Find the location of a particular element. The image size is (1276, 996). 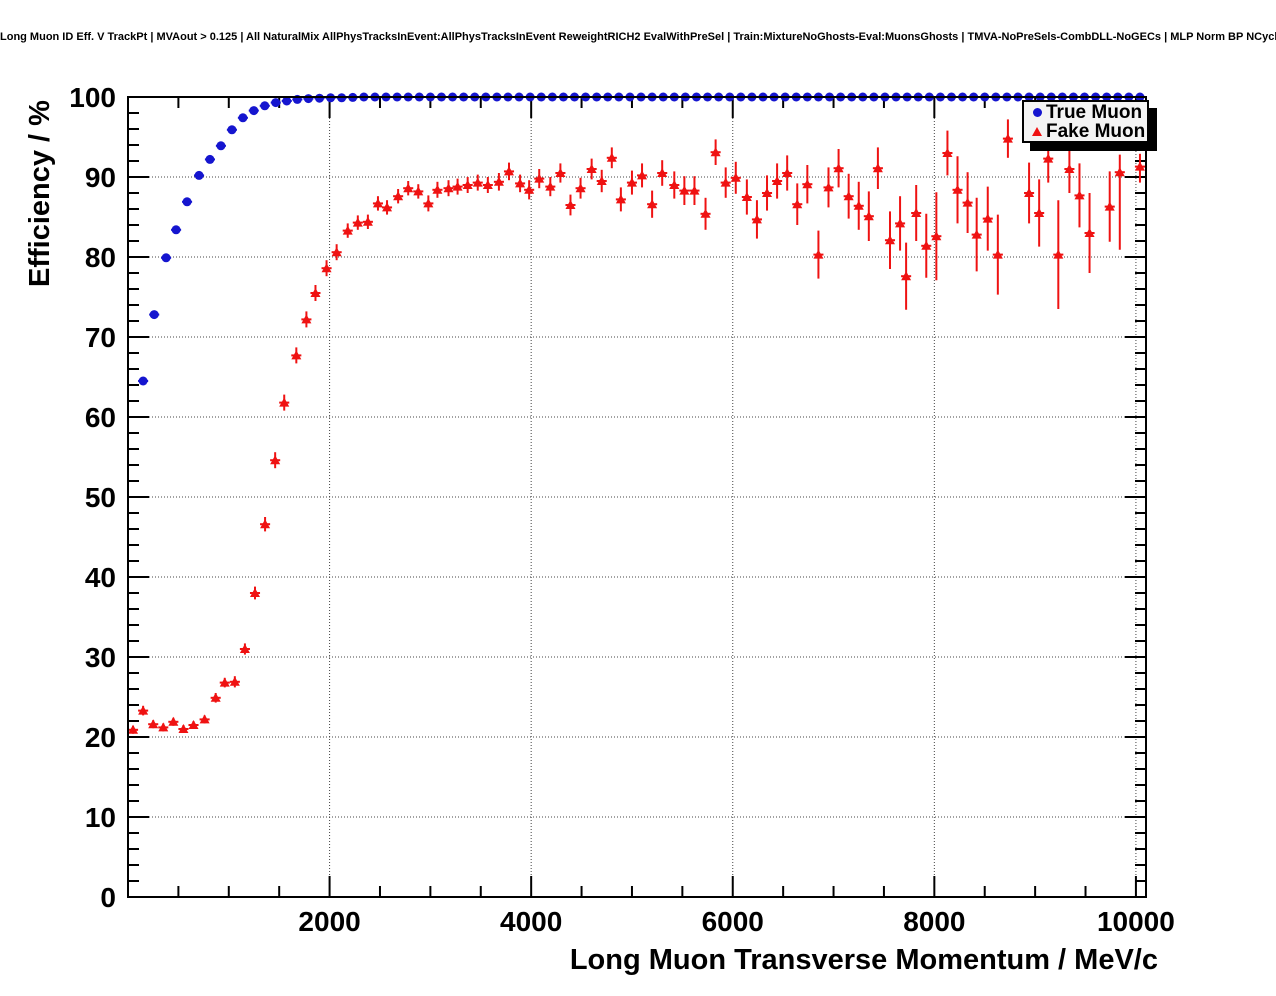

y-tick-label: 60 is located at coordinates (100, 417).